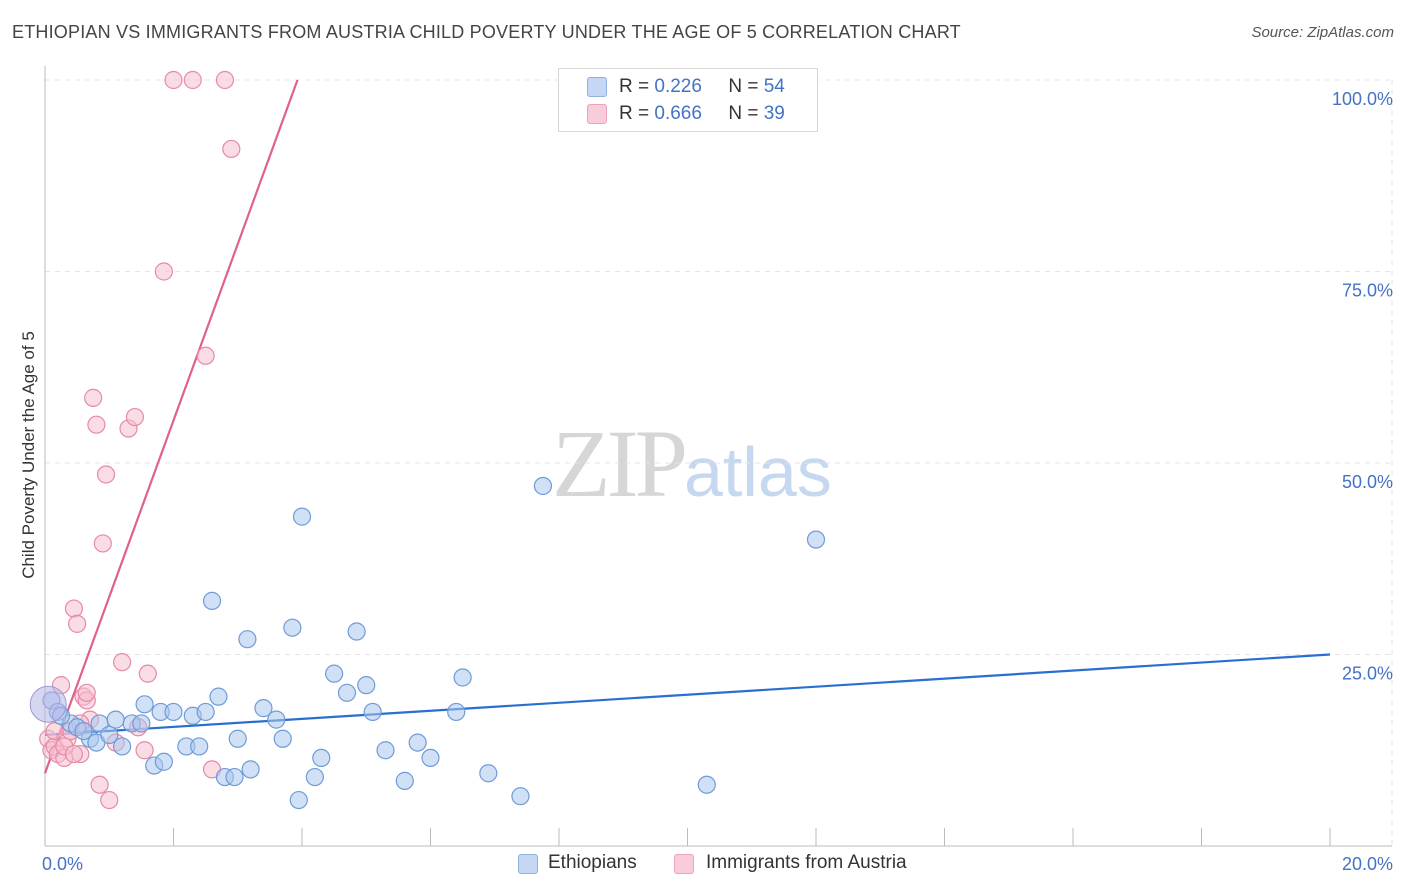  What do you see at coordinates (1322, 32) in the screenshot?
I see `source-credit: Source: ZipAtlas.com` at bounding box center [1322, 32].